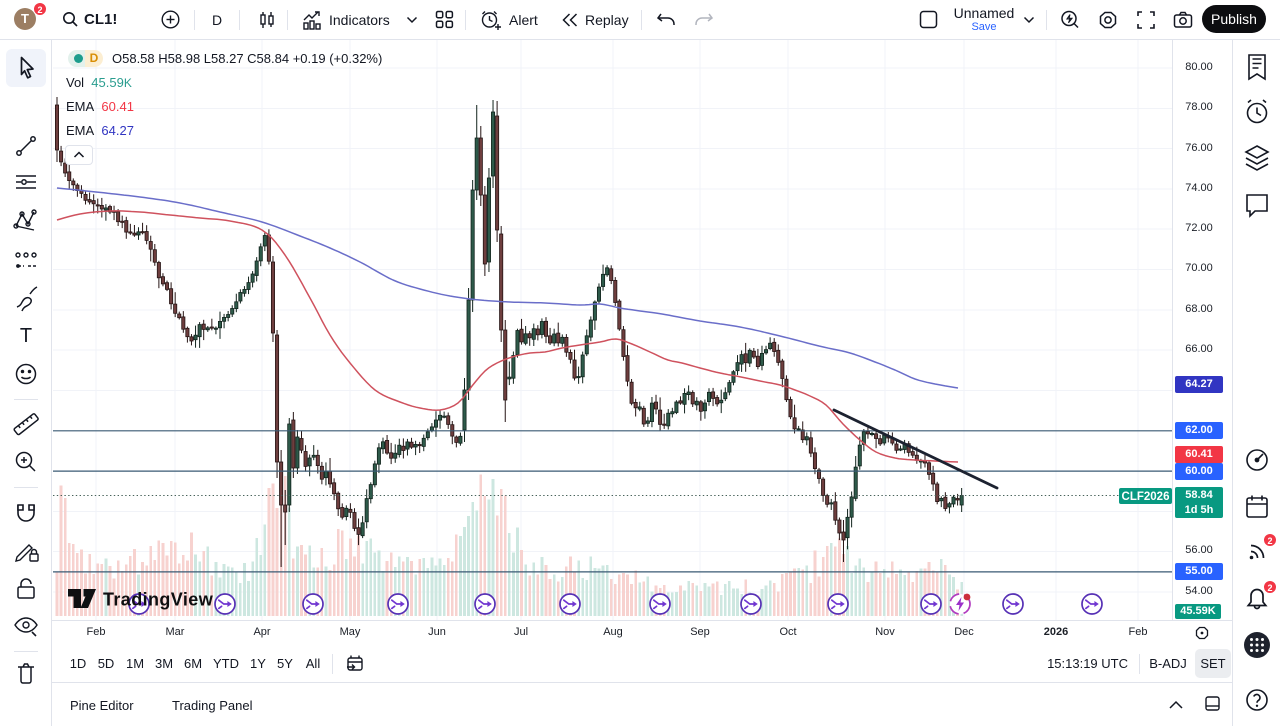  Describe the element at coordinates (1146, 497) in the screenshot. I see `svg-text: CLF2026` at that location.